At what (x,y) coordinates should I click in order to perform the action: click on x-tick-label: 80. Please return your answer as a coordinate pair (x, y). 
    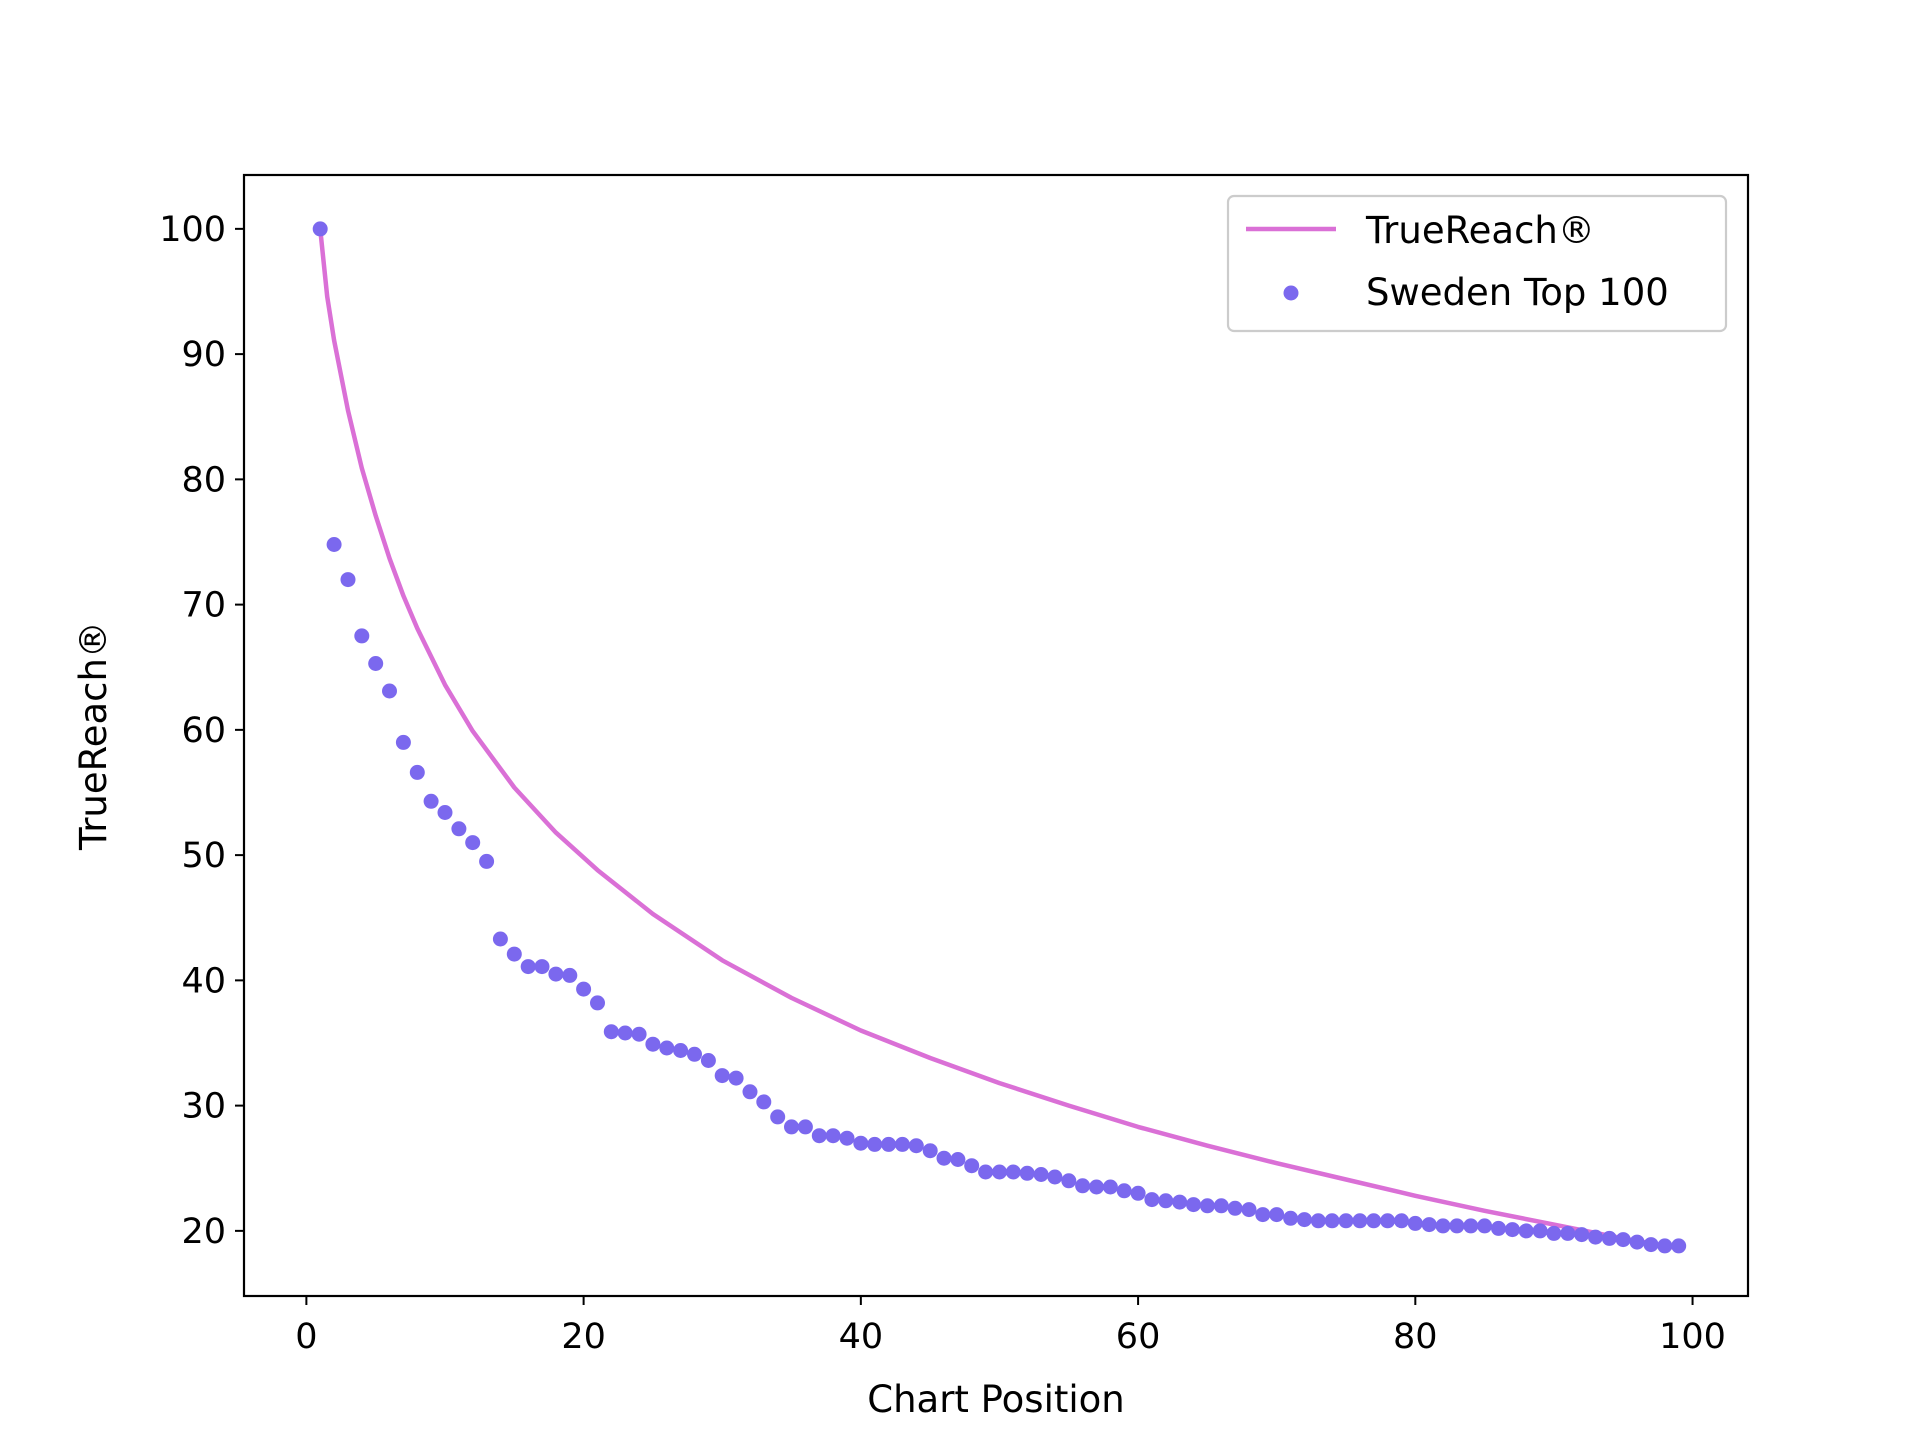
    Looking at the image, I should click on (1415, 1337).